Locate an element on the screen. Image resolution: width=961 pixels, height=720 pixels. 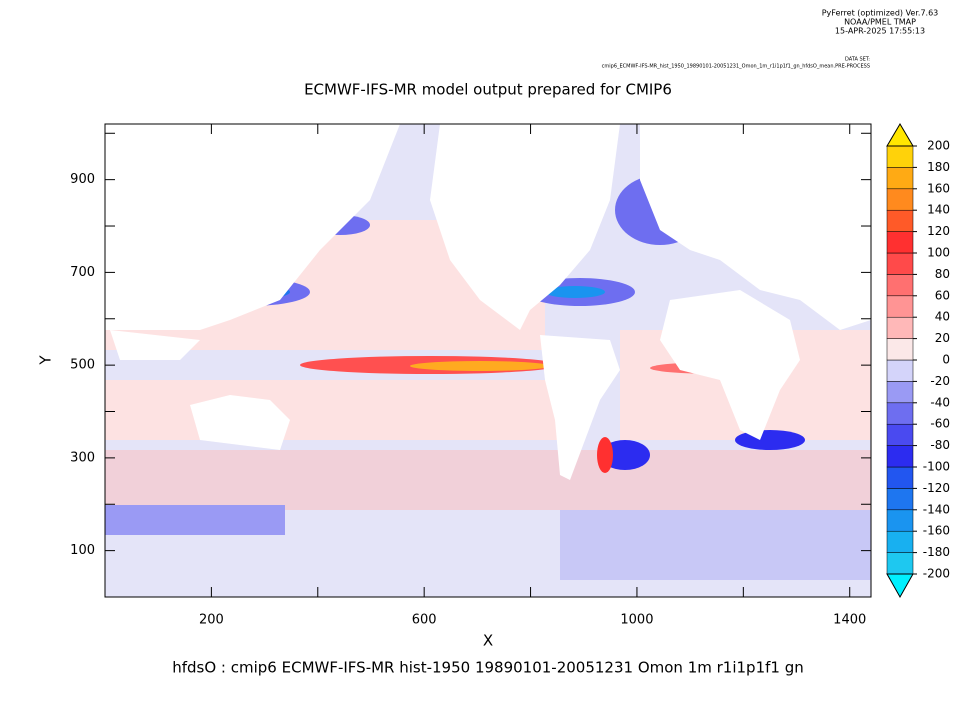
x-tick-label: 1000 is located at coordinates (636, 620).